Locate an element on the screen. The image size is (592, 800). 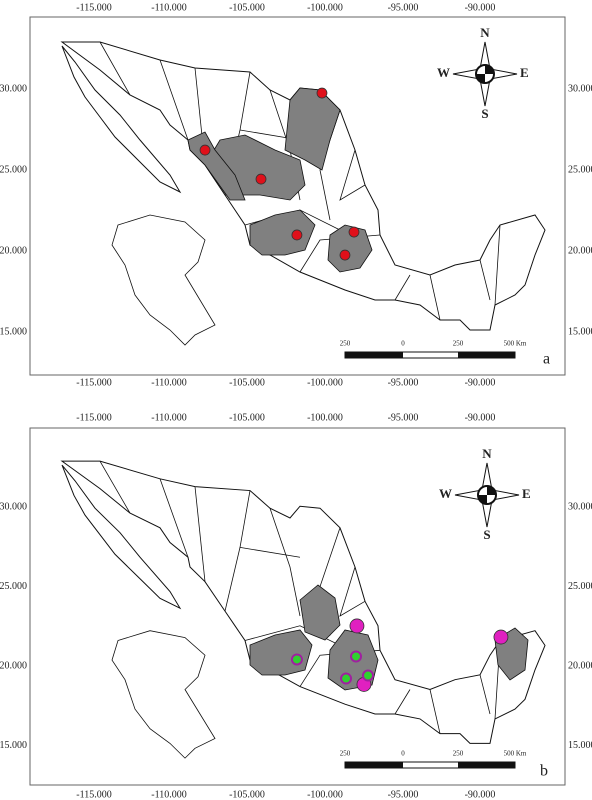
highlighted-states is located at coordinates (280, 180).